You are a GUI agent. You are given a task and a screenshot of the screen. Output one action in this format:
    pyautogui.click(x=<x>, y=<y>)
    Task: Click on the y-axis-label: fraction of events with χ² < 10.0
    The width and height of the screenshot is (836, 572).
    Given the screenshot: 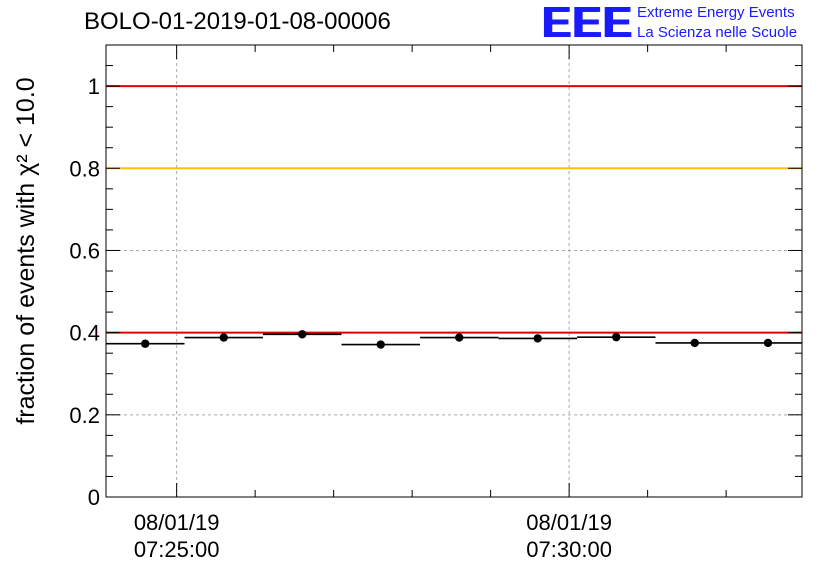 What is the action you would take?
    pyautogui.click(x=26, y=250)
    